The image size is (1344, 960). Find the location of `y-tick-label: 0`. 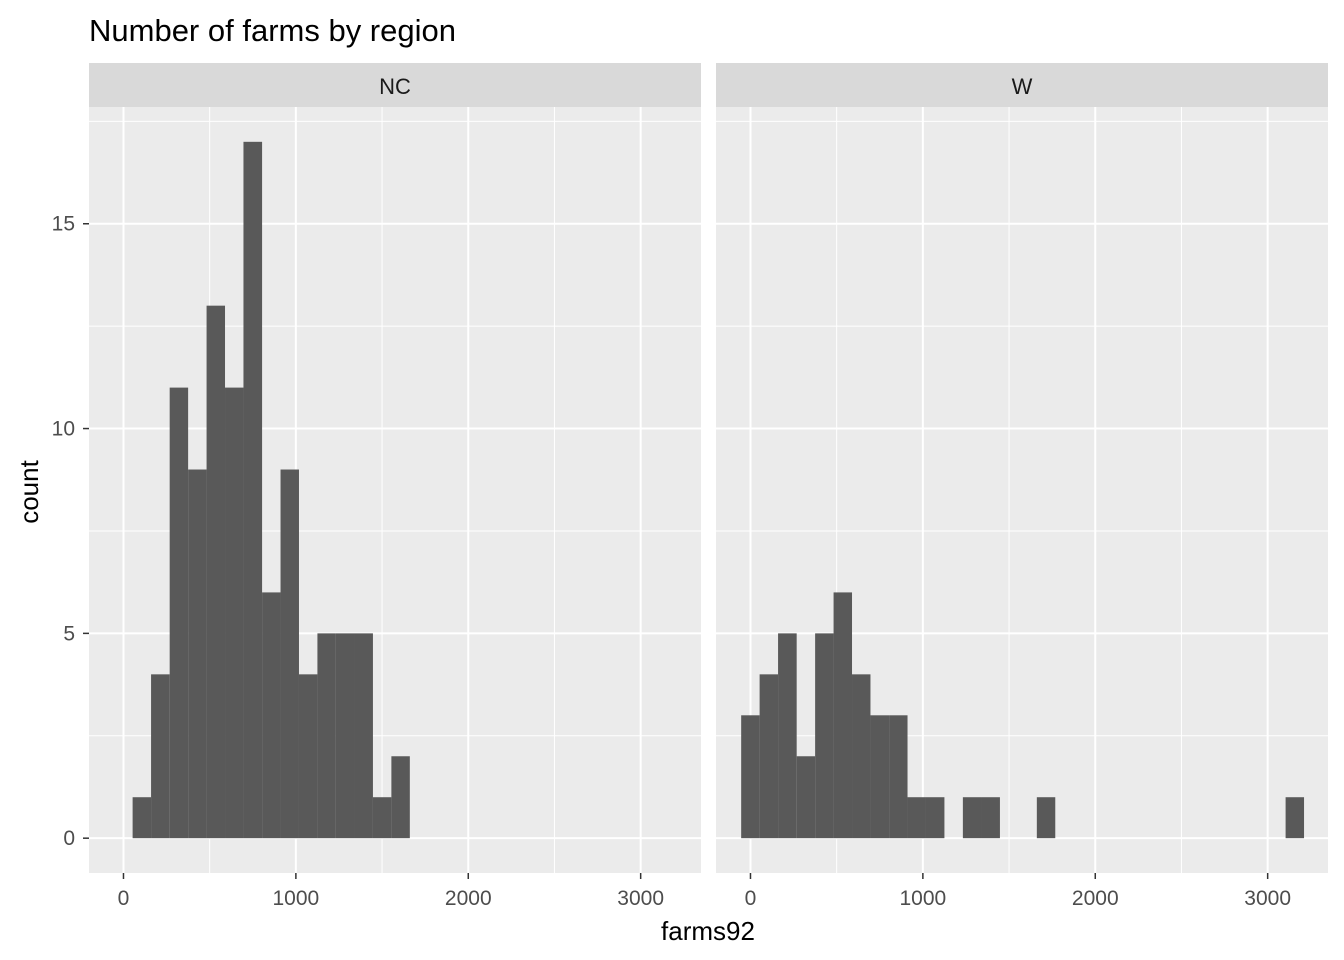

y-tick-label: 0 is located at coordinates (69, 838).